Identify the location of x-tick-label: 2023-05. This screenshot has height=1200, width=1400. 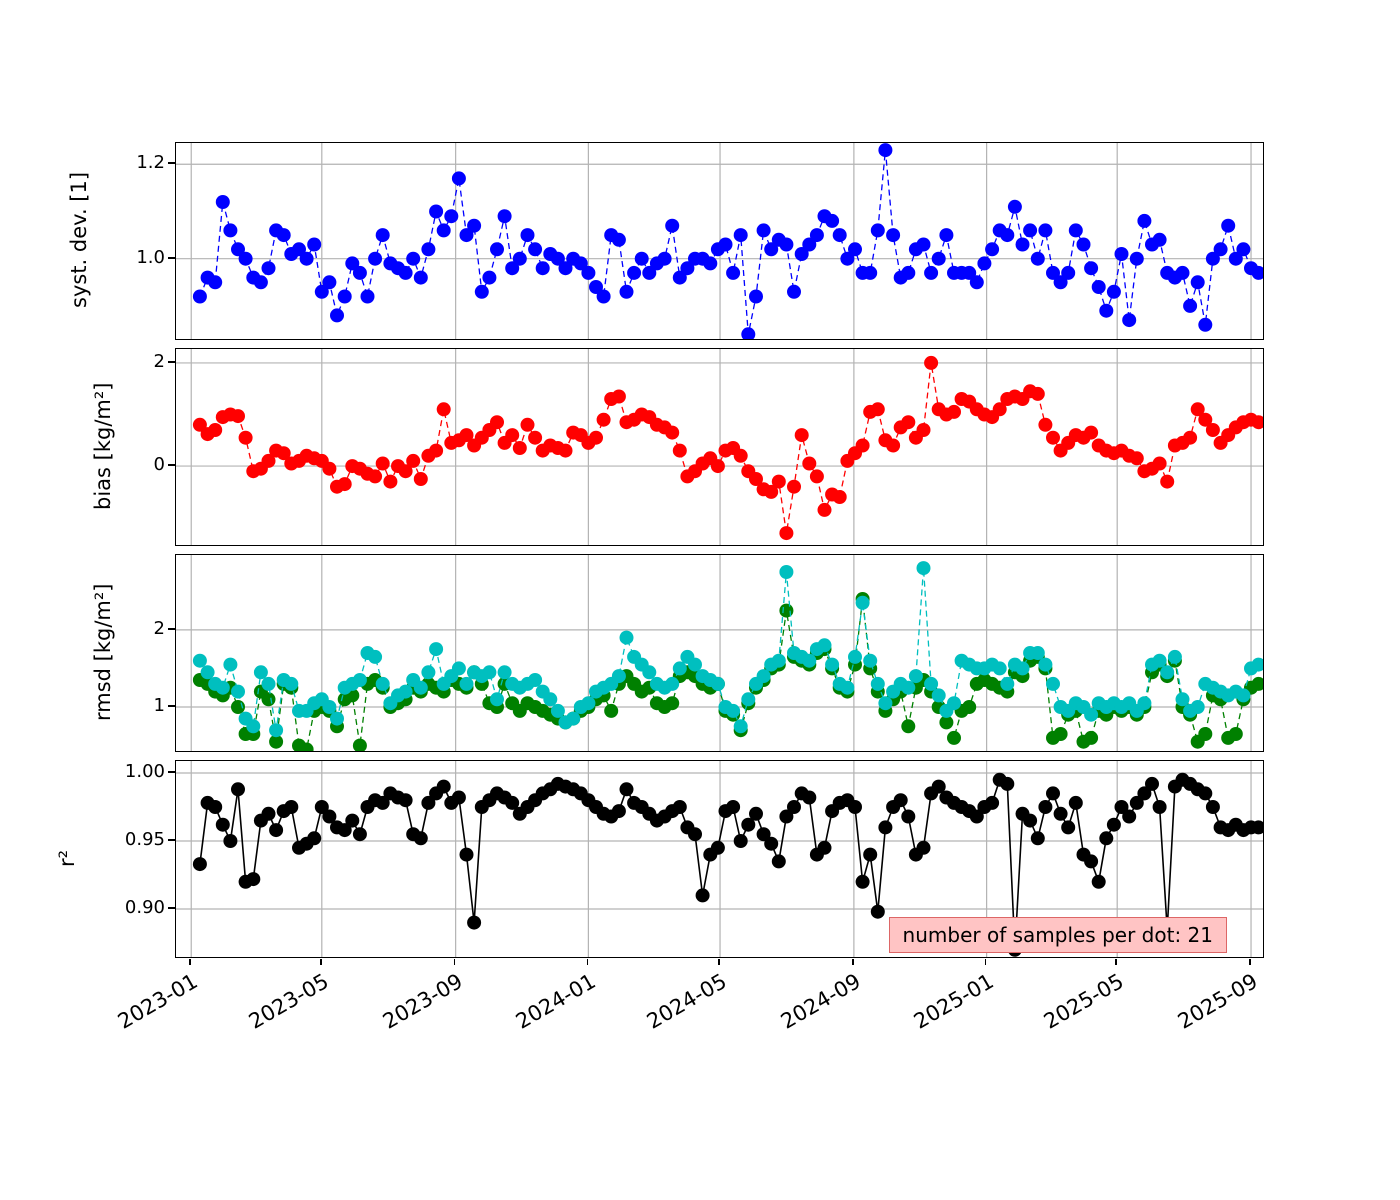
(288, 1001).